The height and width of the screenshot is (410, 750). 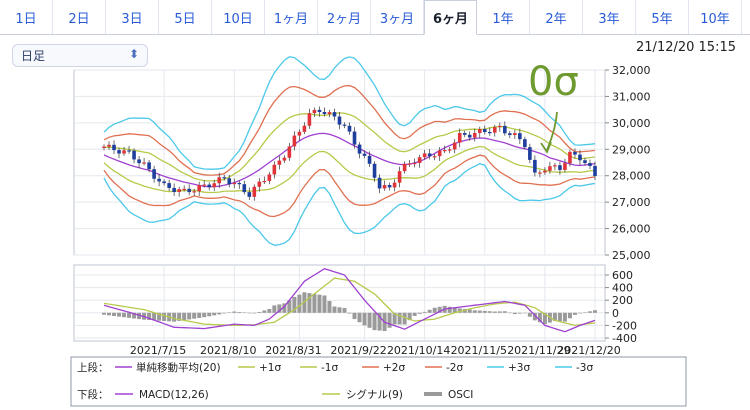 I want to click on price-tick-label: 25,000, so click(x=631, y=255).